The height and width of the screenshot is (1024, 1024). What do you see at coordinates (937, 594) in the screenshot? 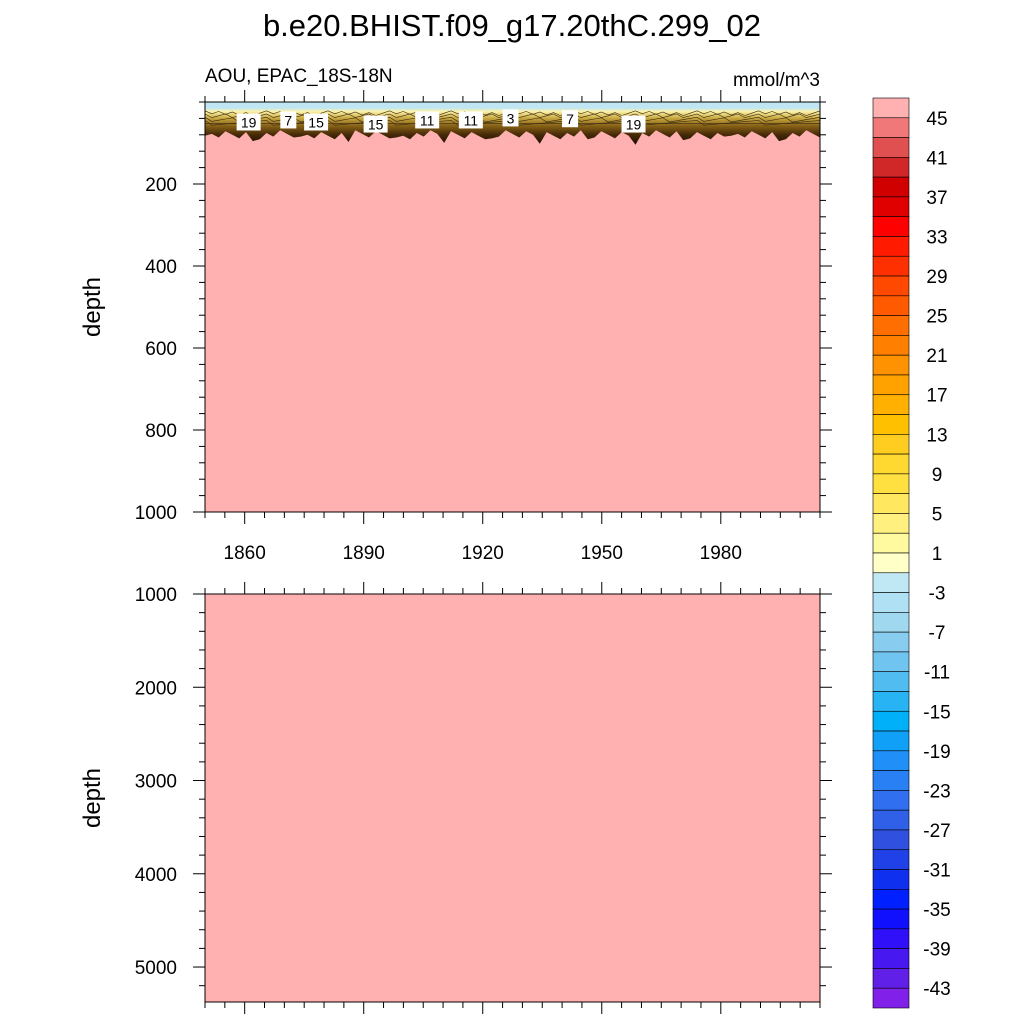
I see `colorbar-tick-label: -3` at bounding box center [937, 594].